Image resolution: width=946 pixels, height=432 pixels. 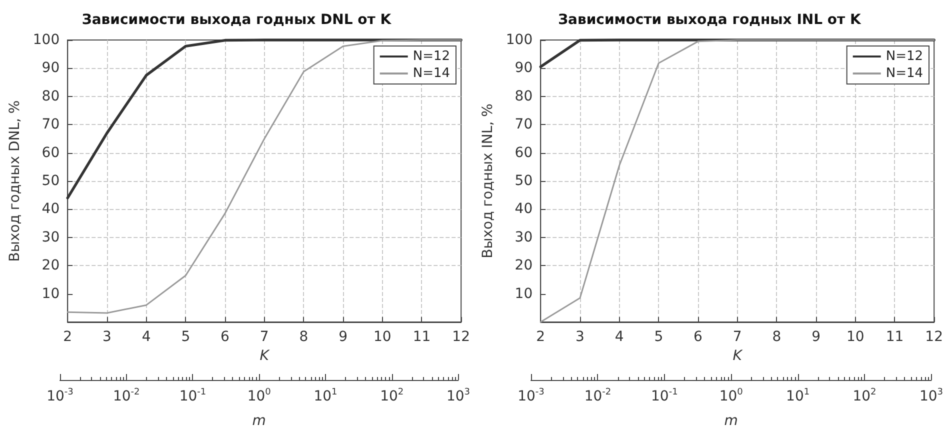 What do you see at coordinates (488, 181) in the screenshot?
I see `y-axis-title: Выход годных INL, %` at bounding box center [488, 181].